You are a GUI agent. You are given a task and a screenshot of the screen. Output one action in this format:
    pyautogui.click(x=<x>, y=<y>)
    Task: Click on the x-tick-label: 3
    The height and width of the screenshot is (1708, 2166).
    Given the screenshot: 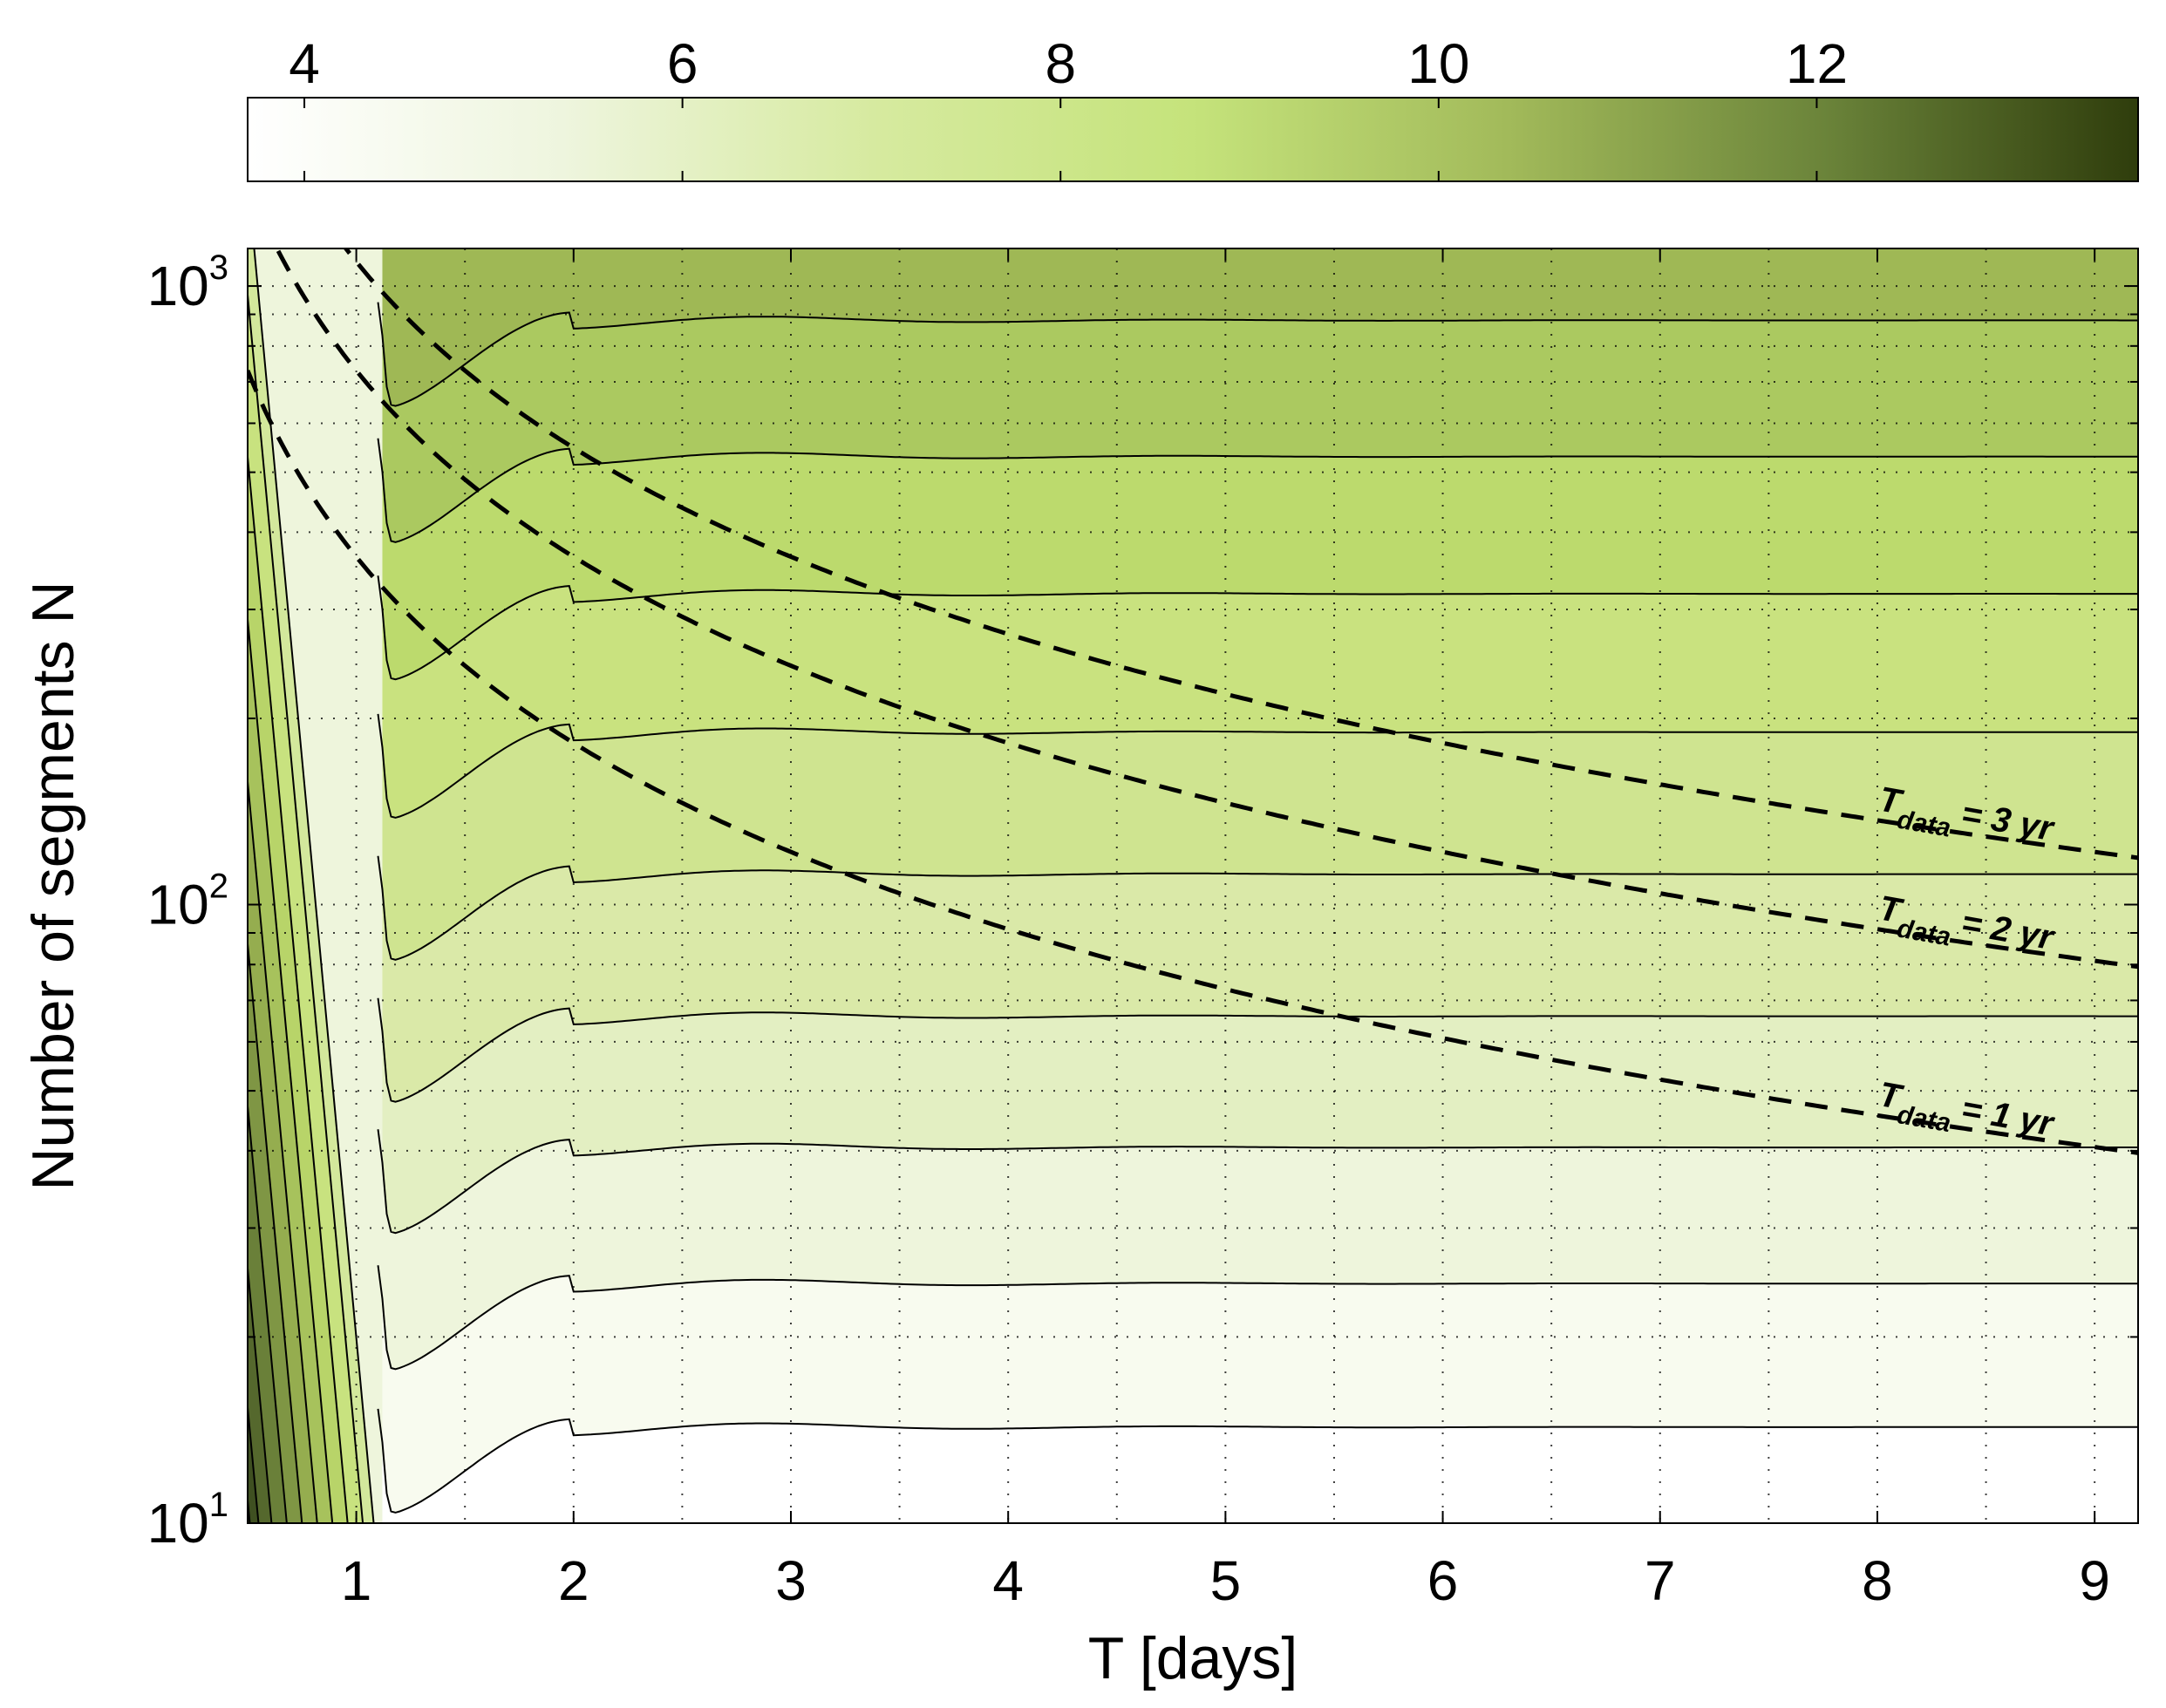 What is the action you would take?
    pyautogui.click(x=791, y=1580)
    